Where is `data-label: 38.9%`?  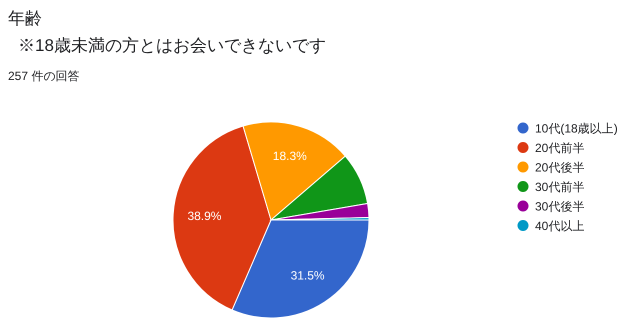 data-label: 38.9% is located at coordinates (204, 216).